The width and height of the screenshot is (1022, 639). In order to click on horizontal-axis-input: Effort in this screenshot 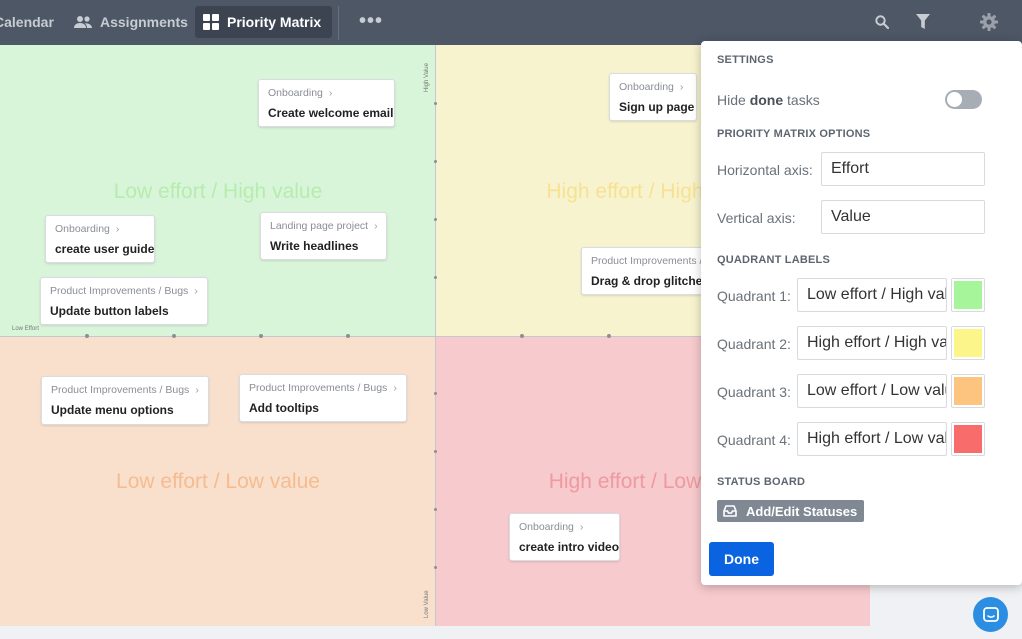, I will do `click(903, 169)`.